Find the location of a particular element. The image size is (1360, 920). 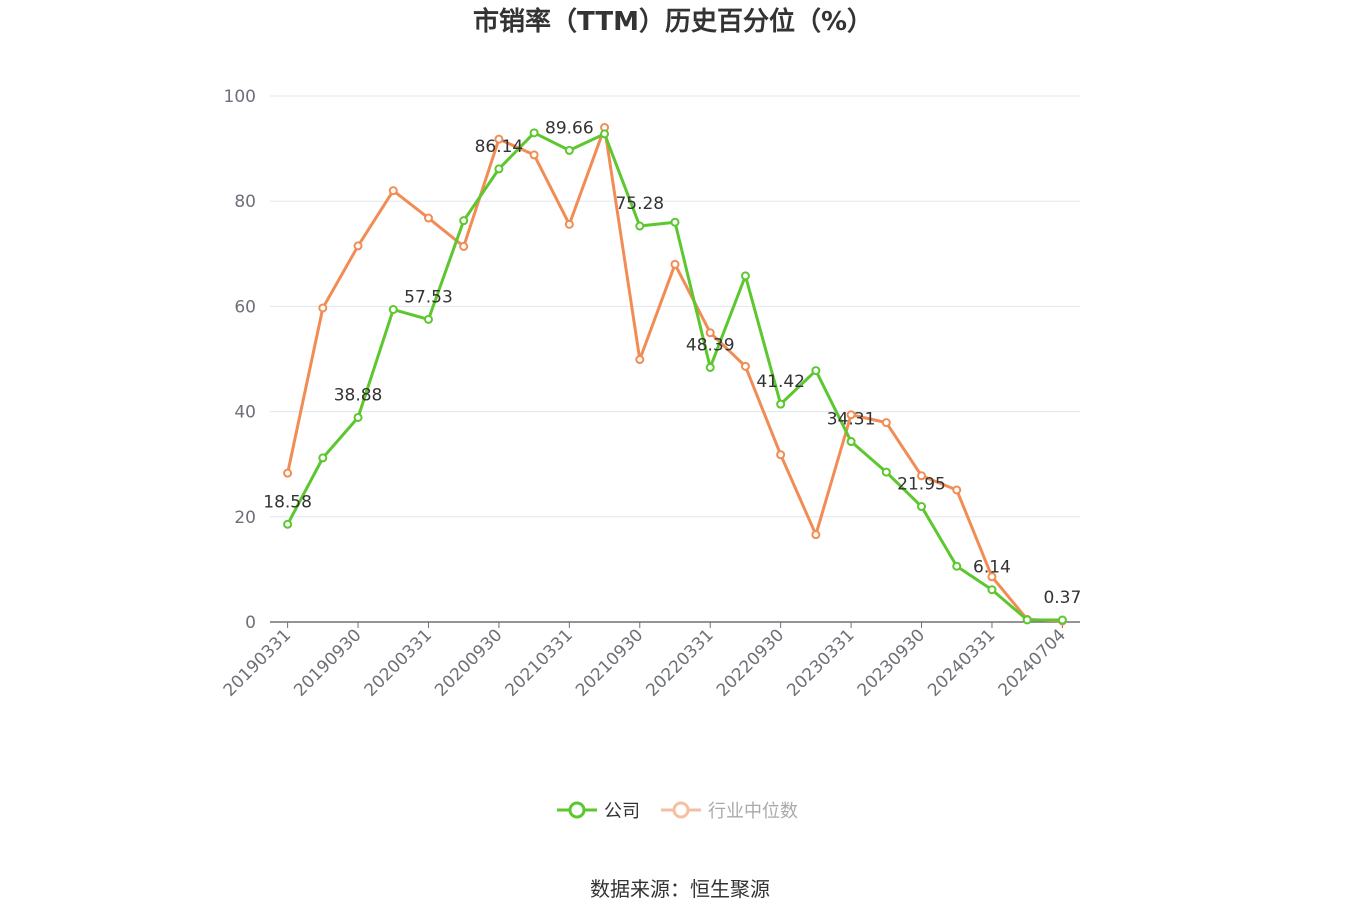

y-tick-label: 20 is located at coordinates (245, 518).